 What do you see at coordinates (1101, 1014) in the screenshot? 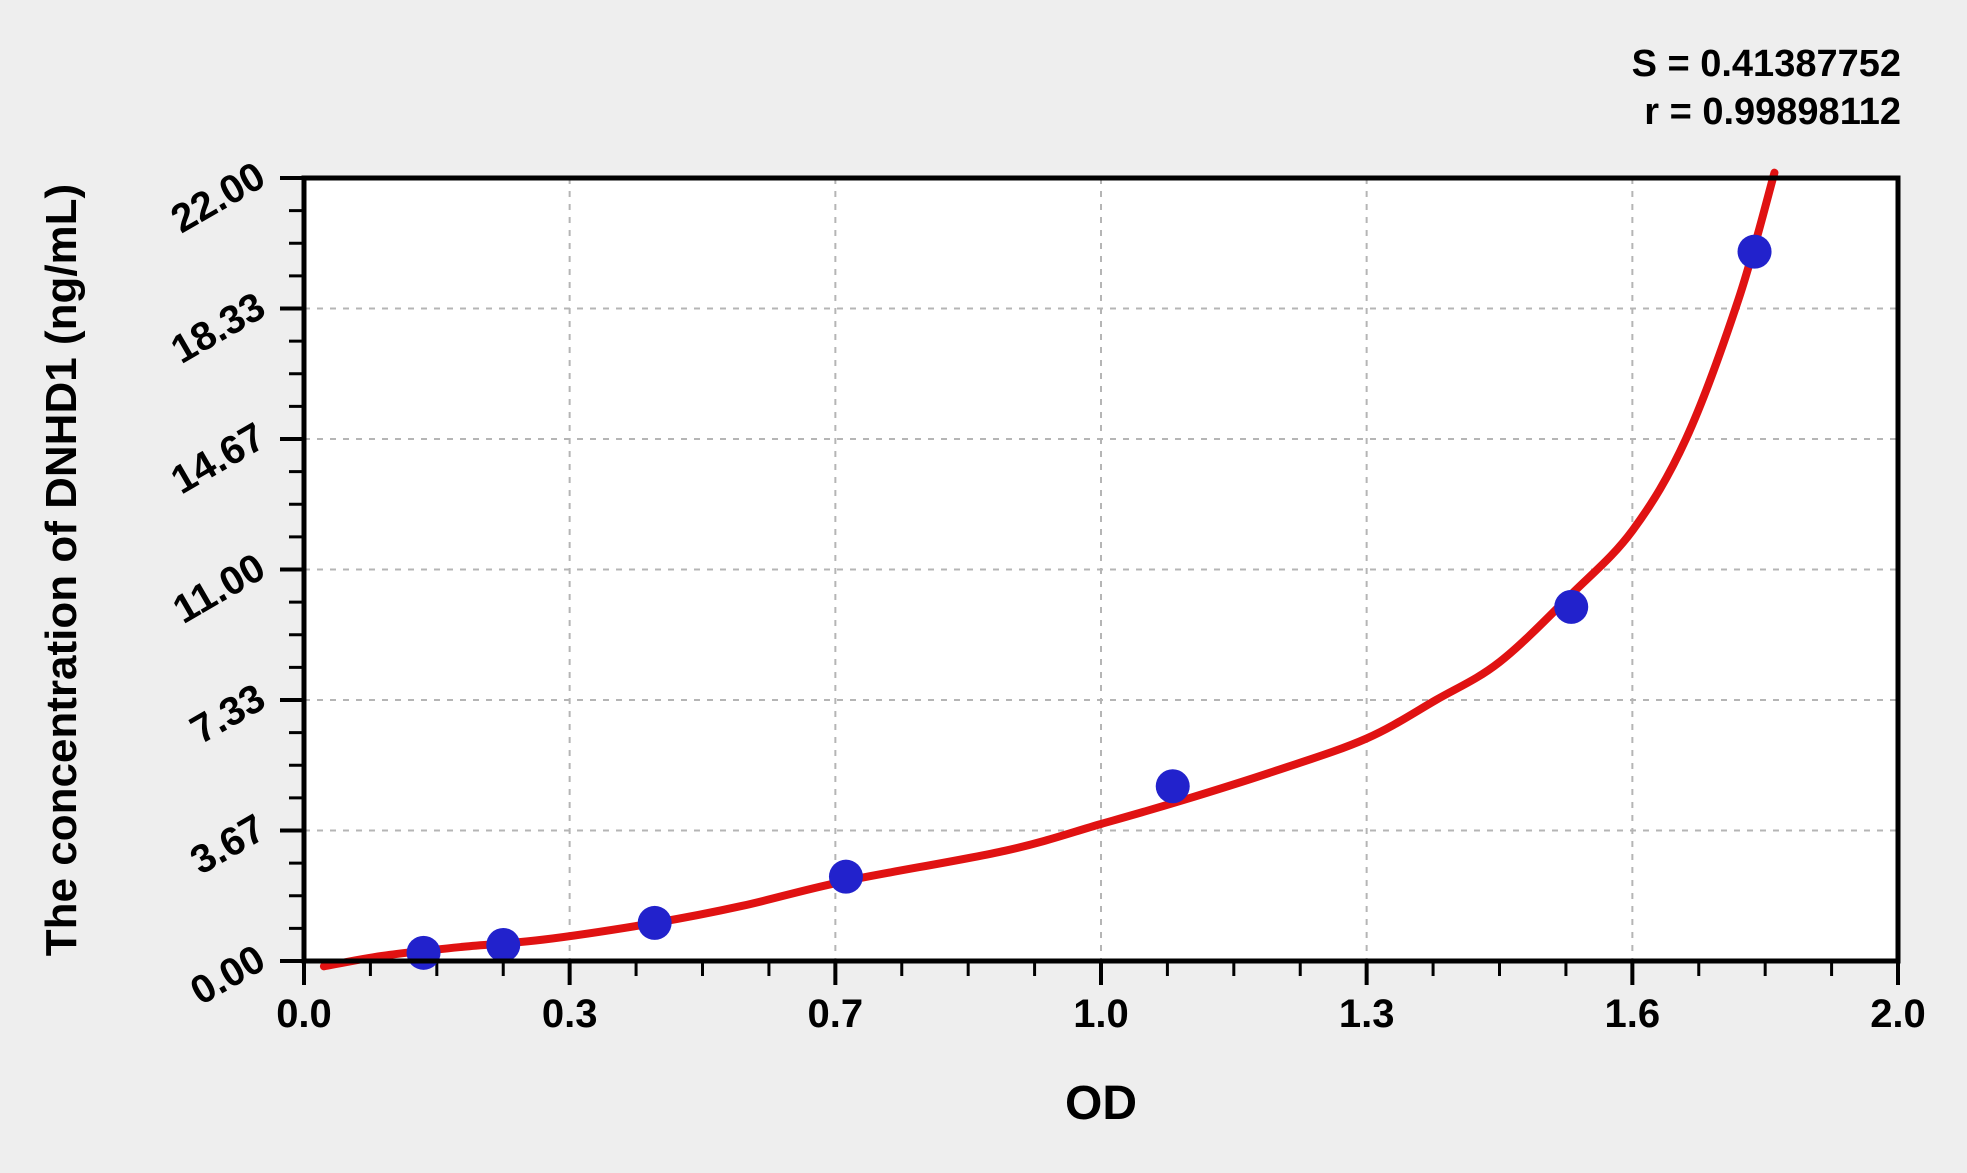
I see `x-tick-label: 1.0` at bounding box center [1101, 1014].